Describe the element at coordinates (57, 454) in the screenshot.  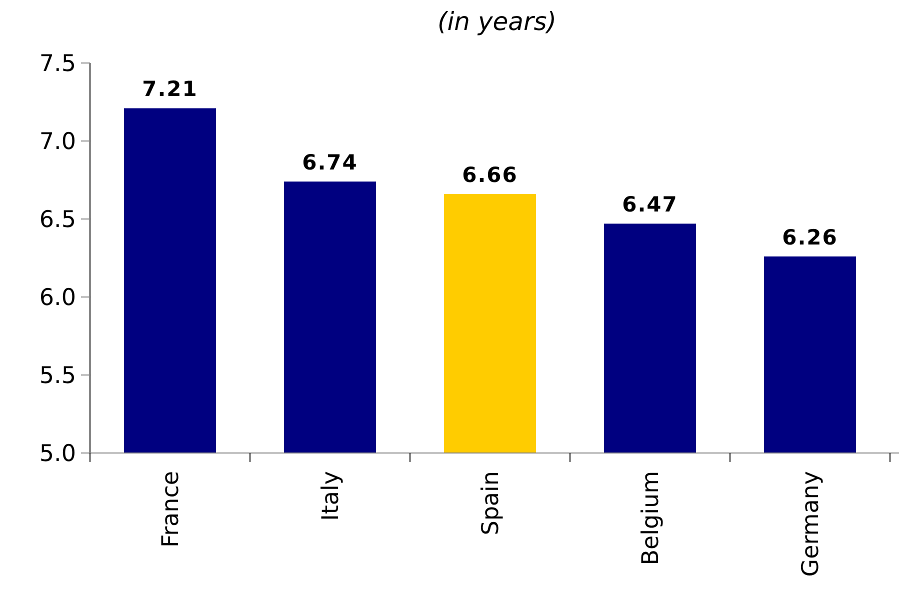
I see `y-tick-label: 5.0` at that location.